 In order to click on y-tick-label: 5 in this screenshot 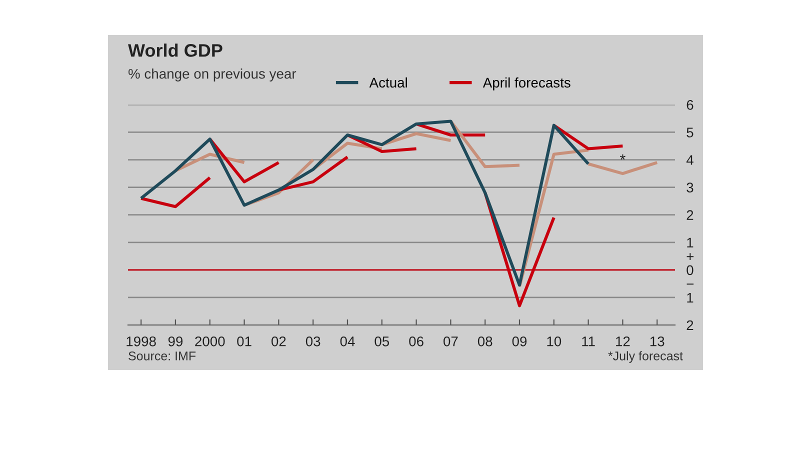, I will do `click(690, 133)`.